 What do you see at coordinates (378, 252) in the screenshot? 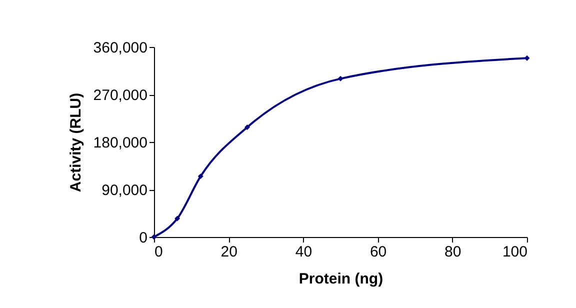
I see `x-tick-label: 60` at bounding box center [378, 252].